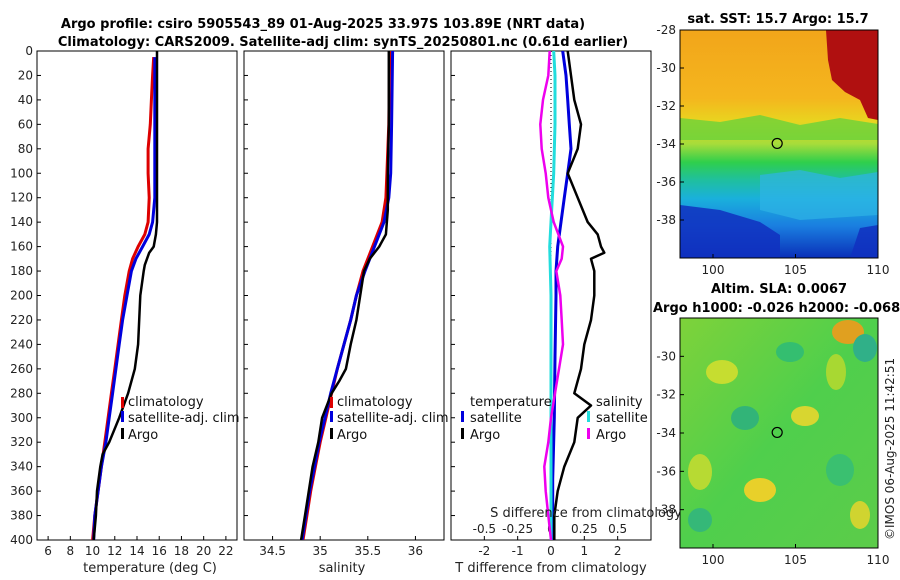 The height and width of the screenshot is (580, 900). I want to click on sla-axes: 100 105 110 -30 -32 -34 -36 -38, so click(772, 458).